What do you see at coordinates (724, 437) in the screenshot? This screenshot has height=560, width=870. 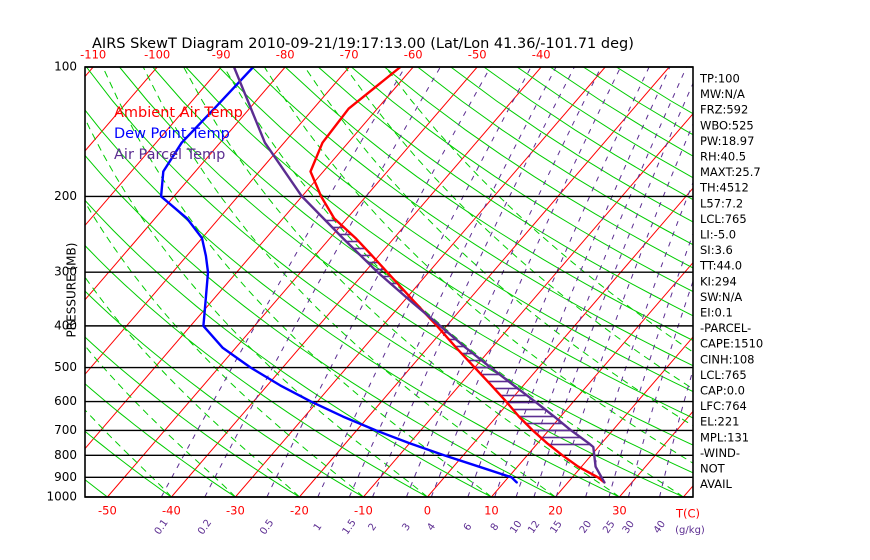 I see `panel-row-23: MPL:131` at bounding box center [724, 437].